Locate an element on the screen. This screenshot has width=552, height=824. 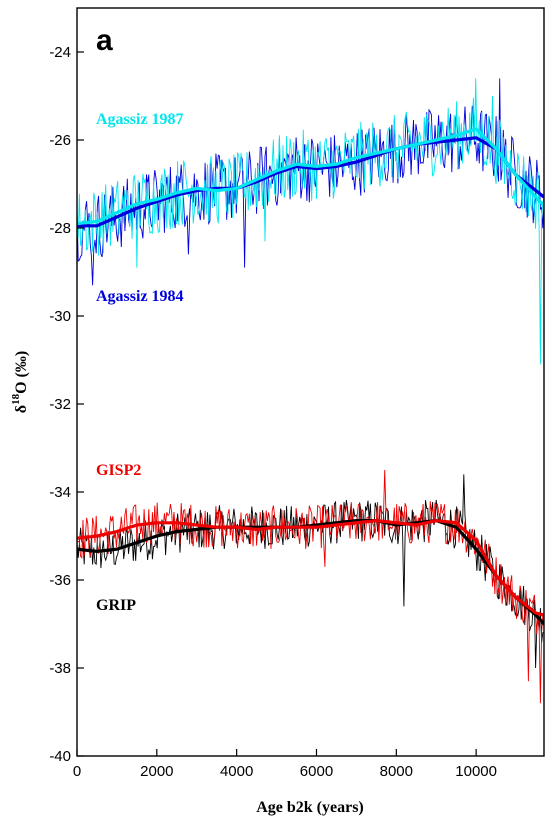
x-tick-label-0: 0 is located at coordinates (77, 771).